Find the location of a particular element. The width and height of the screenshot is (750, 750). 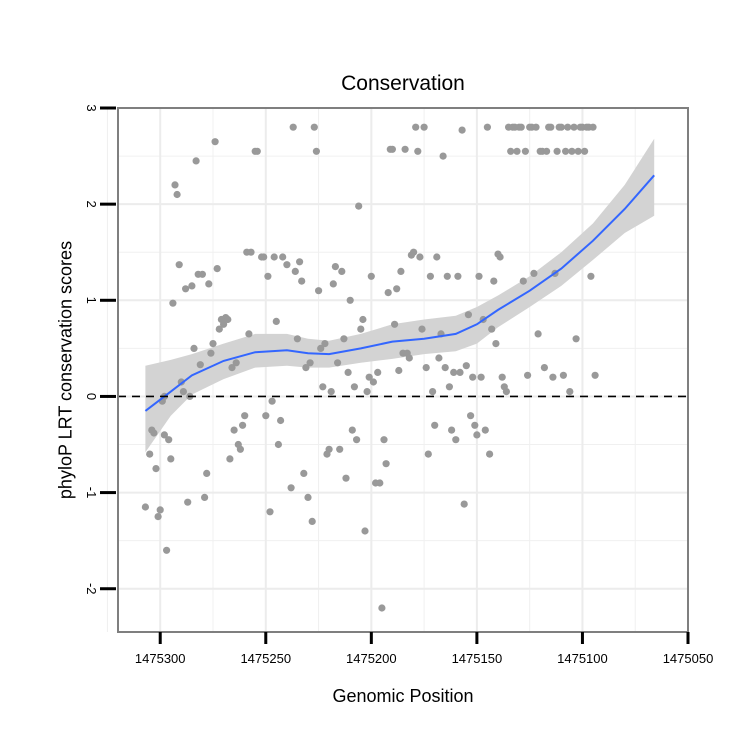

y-axis-label: phyloP LRT conservation scores is located at coordinates (65, 370).